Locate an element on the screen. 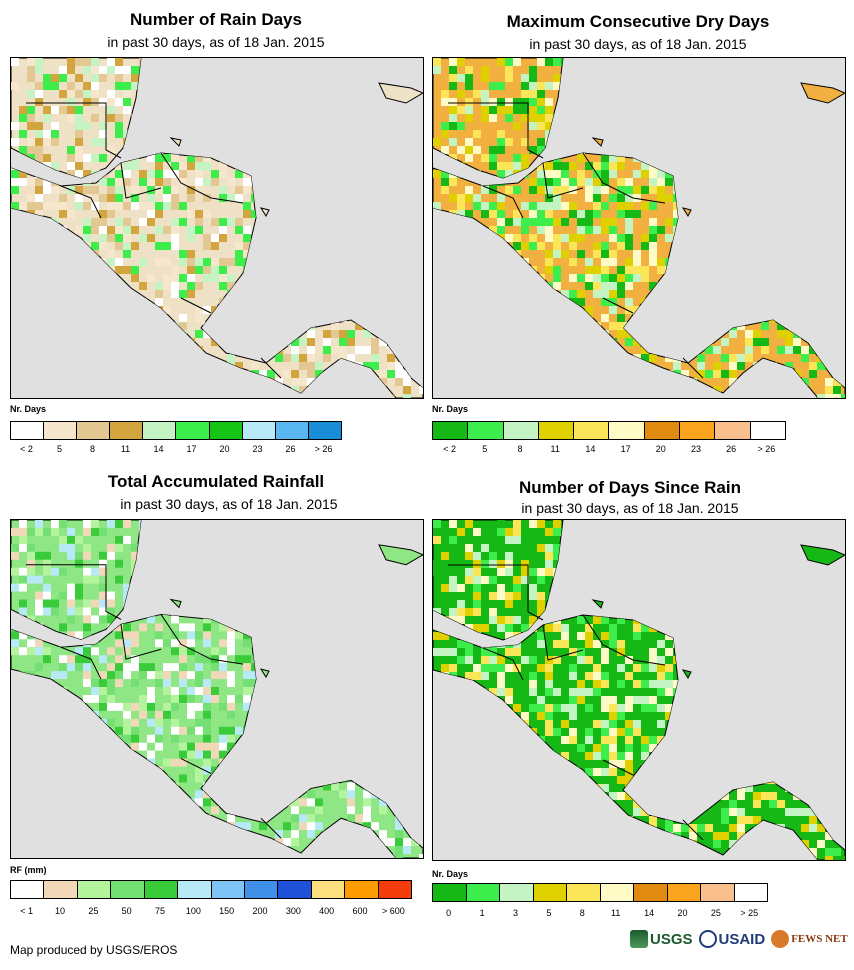 The image size is (854, 970). islands is located at coordinates (296, 150).